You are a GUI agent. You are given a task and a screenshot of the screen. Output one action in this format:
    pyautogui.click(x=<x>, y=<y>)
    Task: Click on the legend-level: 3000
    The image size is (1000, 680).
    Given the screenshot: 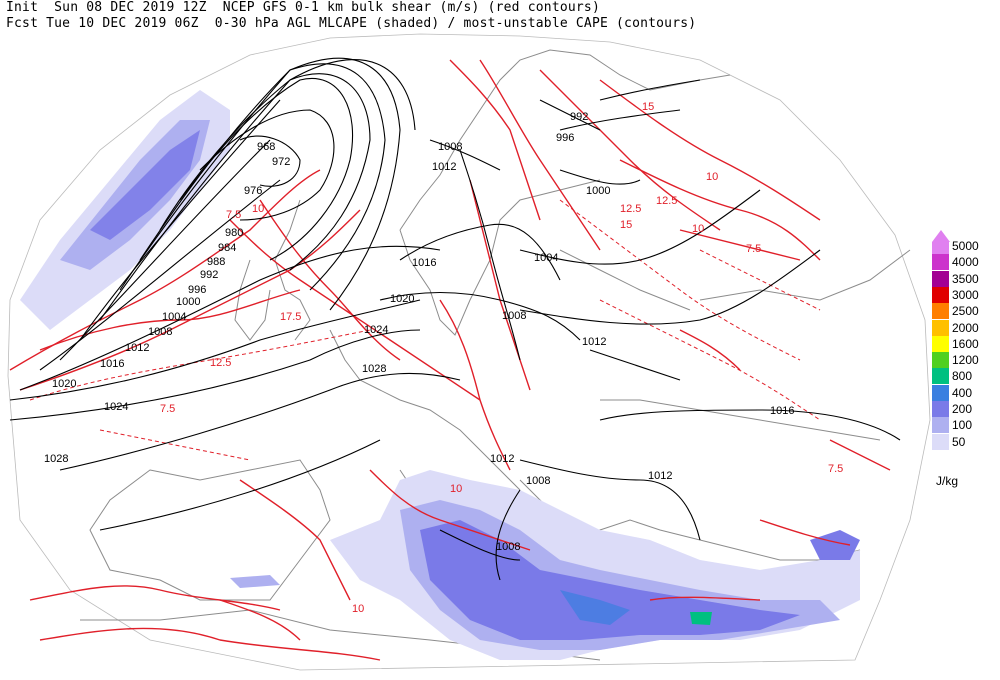 What is the action you would take?
    pyautogui.click(x=964, y=294)
    